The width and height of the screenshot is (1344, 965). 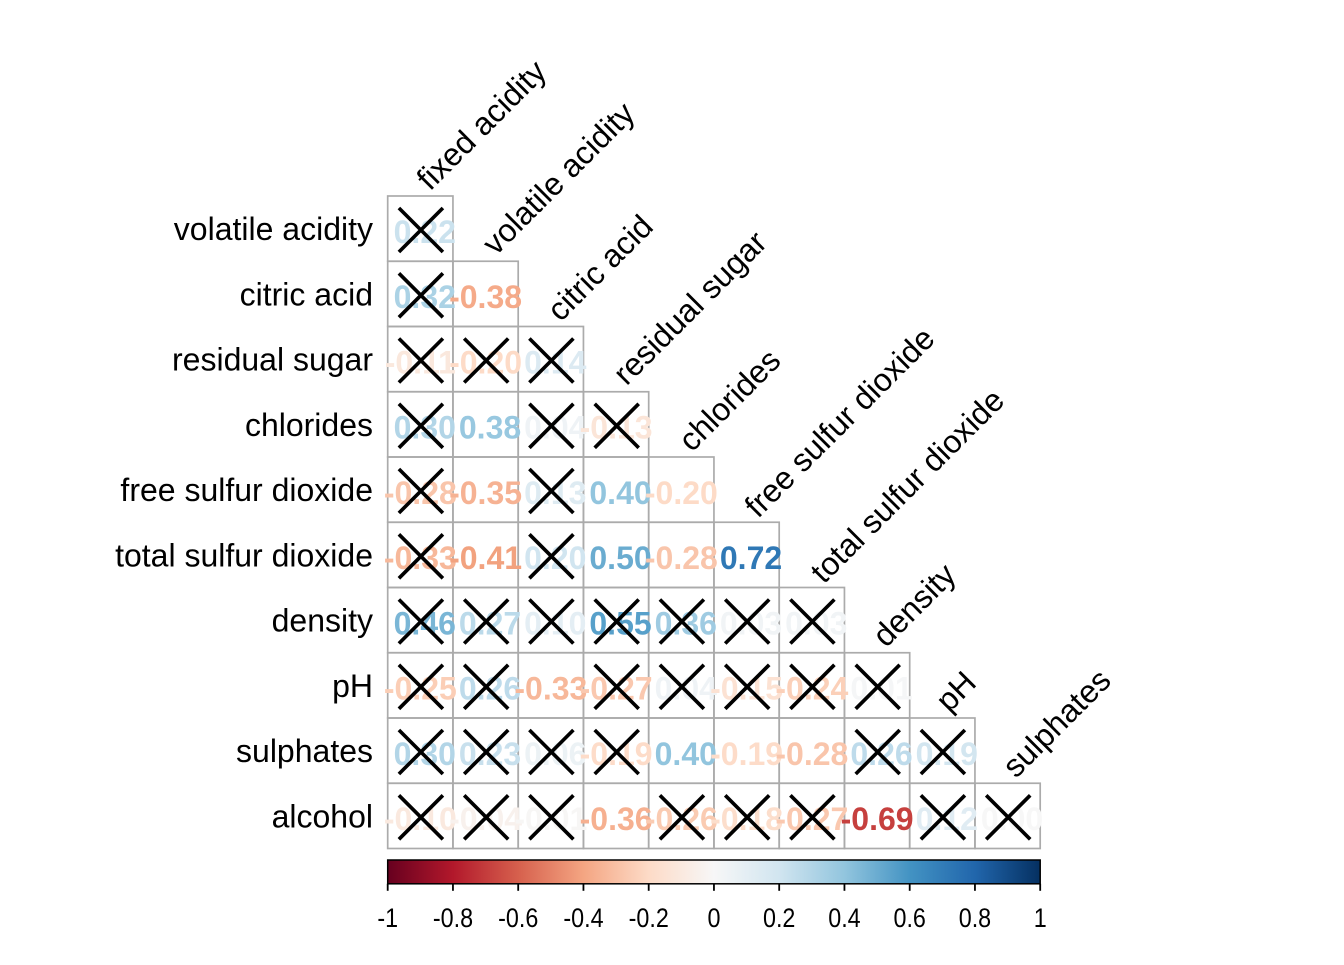 I want to click on svg-text: 0.50, so click(x=620, y=558).